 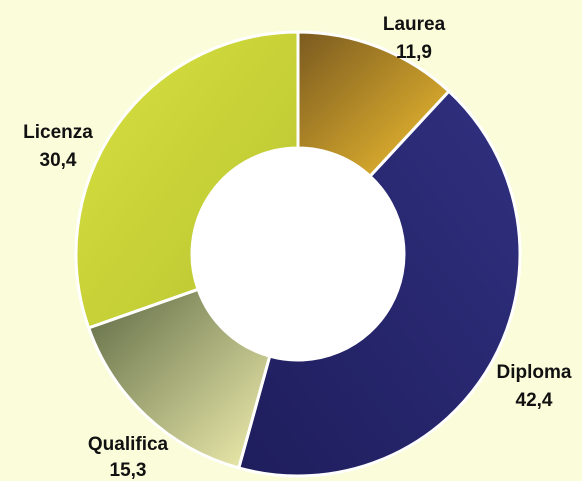 I want to click on slice-value-licenza: 30,4, so click(x=58, y=160).